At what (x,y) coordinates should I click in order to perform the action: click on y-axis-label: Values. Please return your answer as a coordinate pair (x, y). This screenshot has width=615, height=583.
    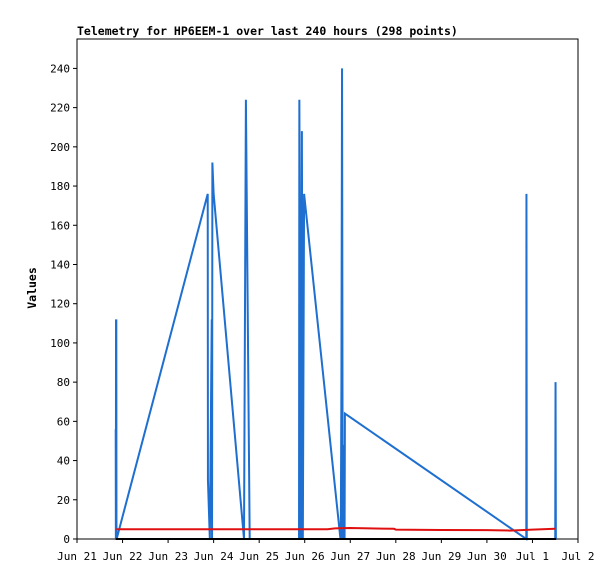
    Looking at the image, I should click on (32, 288).